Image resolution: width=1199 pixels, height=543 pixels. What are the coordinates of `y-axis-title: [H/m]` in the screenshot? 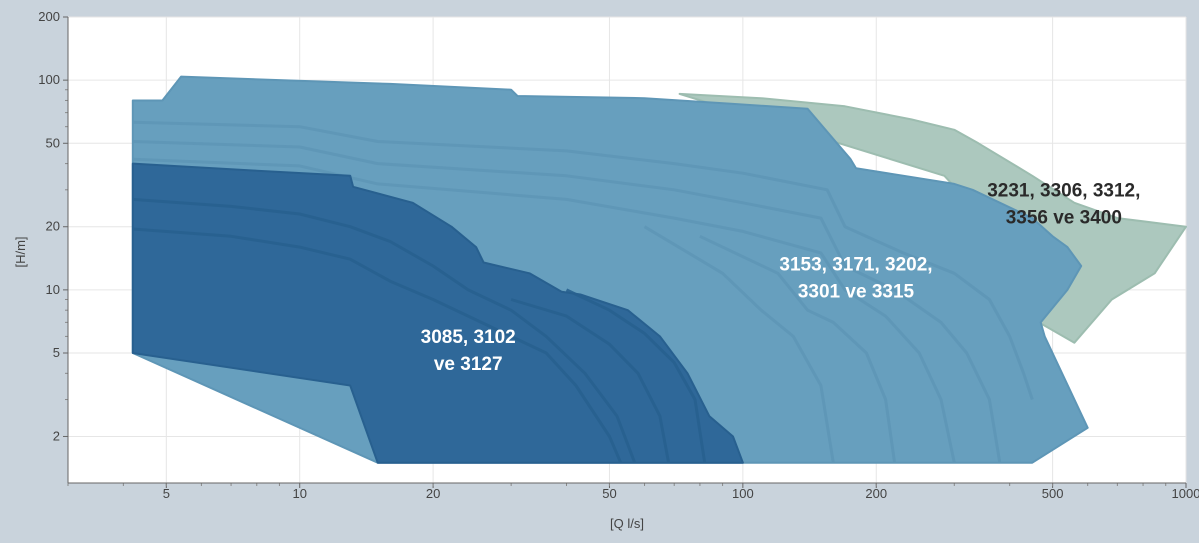 It's located at (20, 251).